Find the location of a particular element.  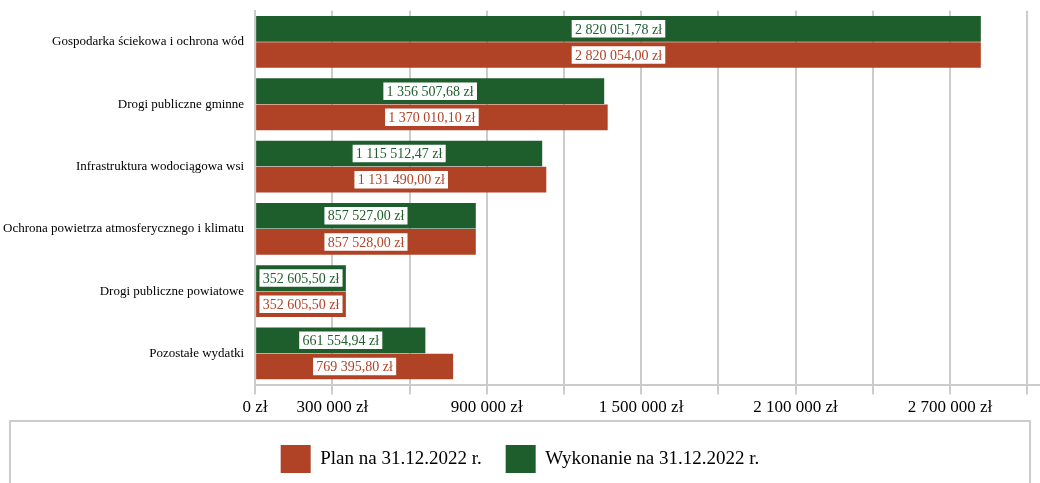

data-label: 2 820 051,78 zł is located at coordinates (618, 29).